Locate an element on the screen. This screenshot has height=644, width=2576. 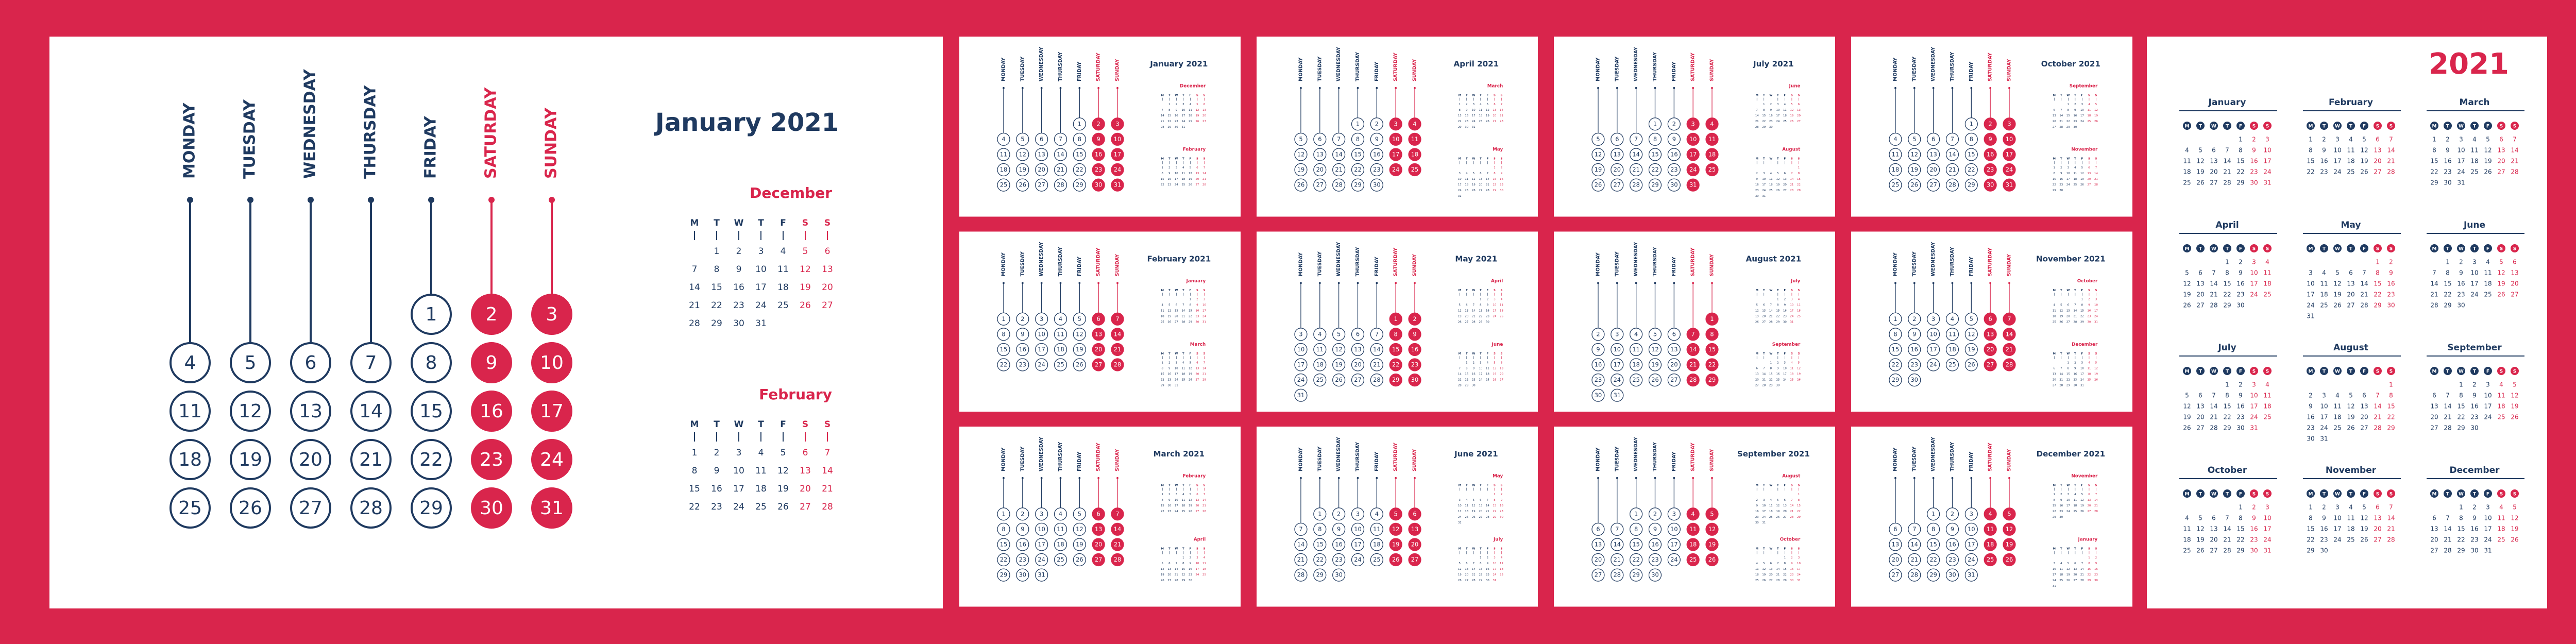
year-day: 24 is located at coordinates (2267, 540).